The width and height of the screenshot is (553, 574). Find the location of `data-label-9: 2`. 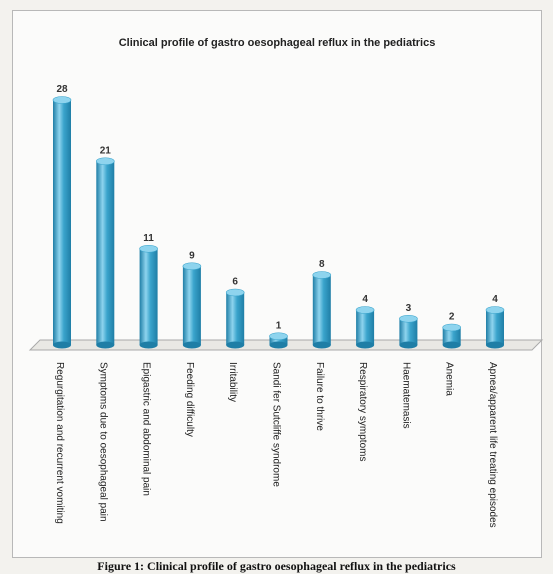

data-label-9: 2 is located at coordinates (452, 317).